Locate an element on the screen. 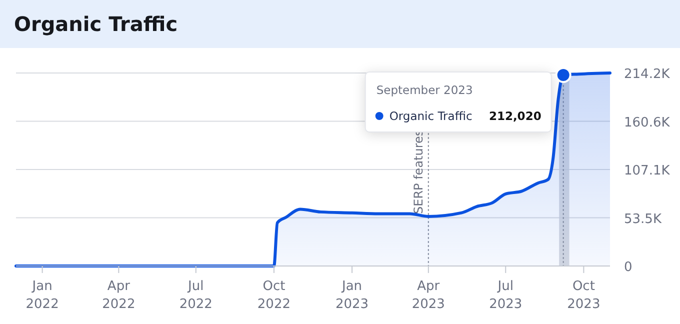 The image size is (680, 324). legend-label: Organic Traffic is located at coordinates (430, 116).